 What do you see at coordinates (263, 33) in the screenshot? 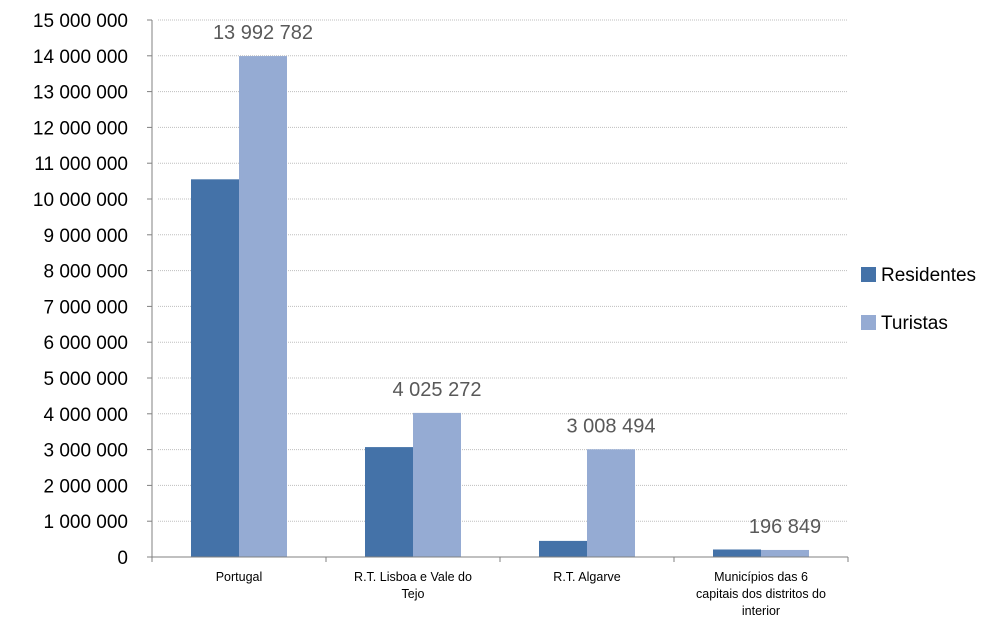
I see `data-label: 13 992 782` at bounding box center [263, 33].